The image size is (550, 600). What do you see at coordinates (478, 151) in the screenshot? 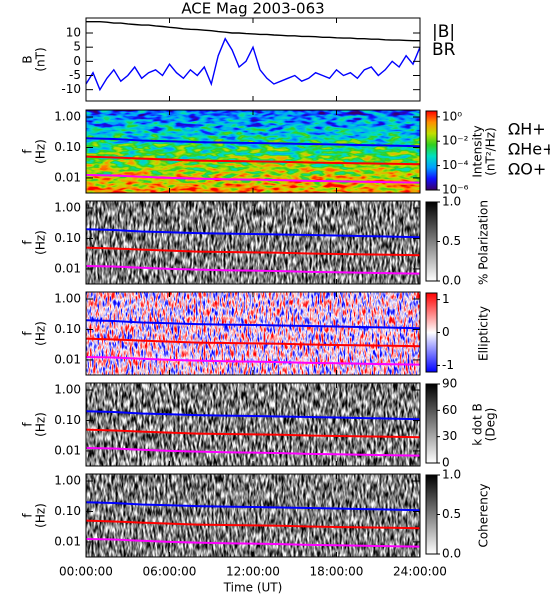
I see `colorbar-label: Intensity` at bounding box center [478, 151].